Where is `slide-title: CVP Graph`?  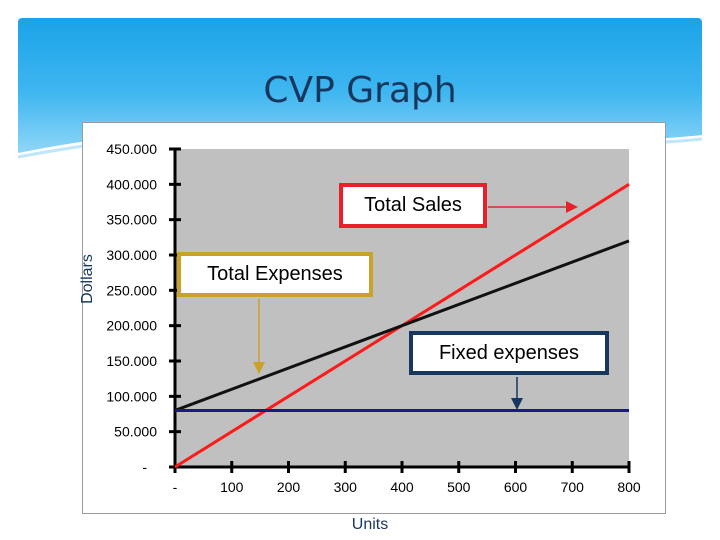 slide-title: CVP Graph is located at coordinates (360, 90).